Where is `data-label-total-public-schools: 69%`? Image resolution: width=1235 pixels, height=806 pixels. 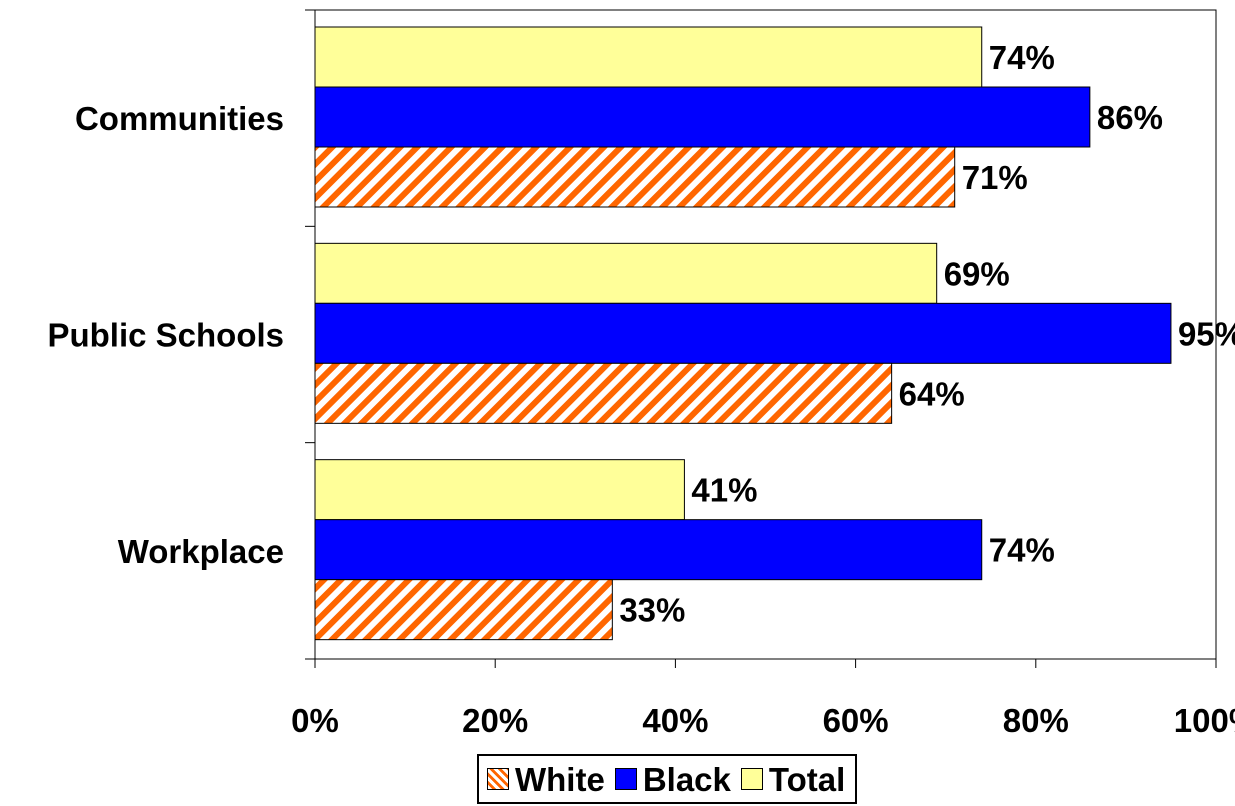
data-label-total-public-schools: 69% is located at coordinates (977, 273).